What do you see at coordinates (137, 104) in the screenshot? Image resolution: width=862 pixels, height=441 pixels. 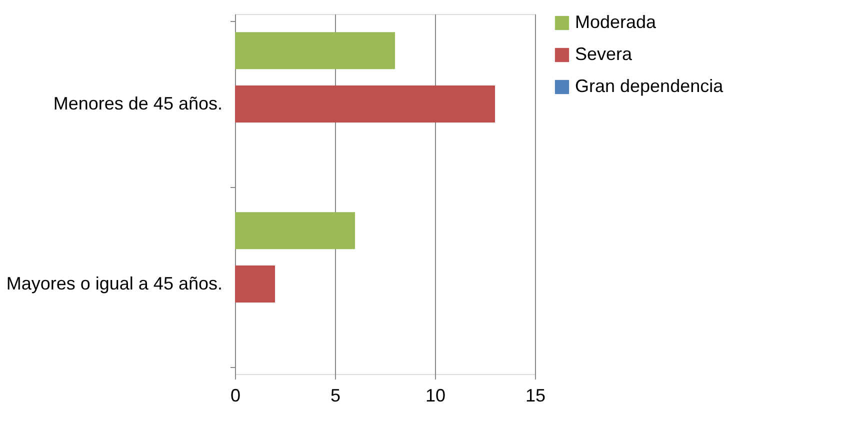 I see `y-tick-label: Menores de 45 años.` at bounding box center [137, 104].